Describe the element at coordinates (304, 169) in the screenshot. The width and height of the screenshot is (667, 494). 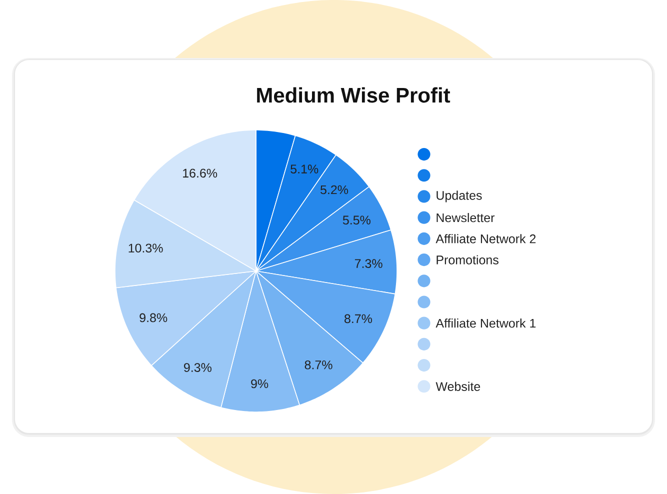
I see `data-label: 5.1%` at that location.